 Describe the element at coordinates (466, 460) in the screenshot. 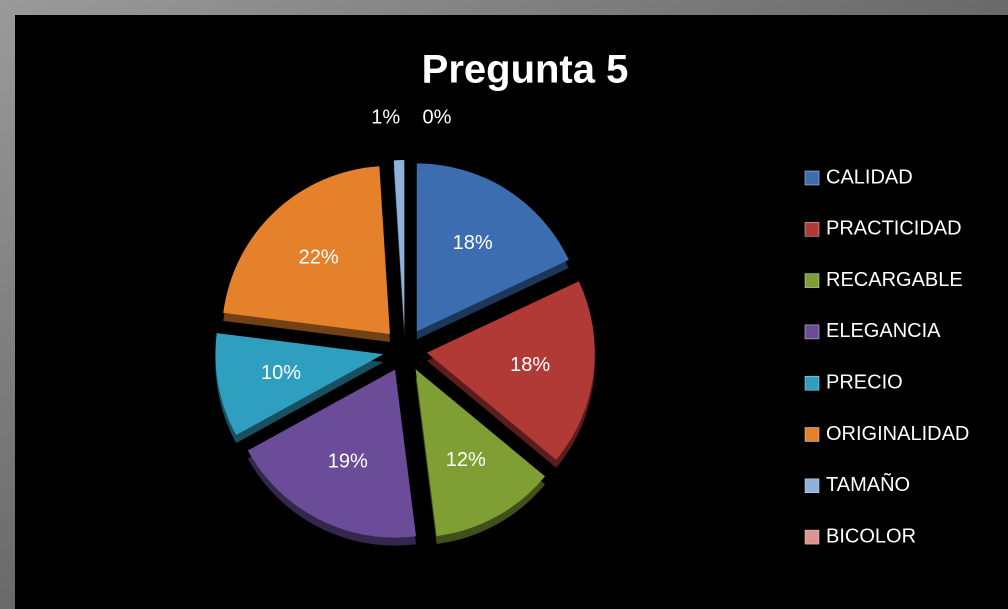

I see `data-label: 12%` at that location.